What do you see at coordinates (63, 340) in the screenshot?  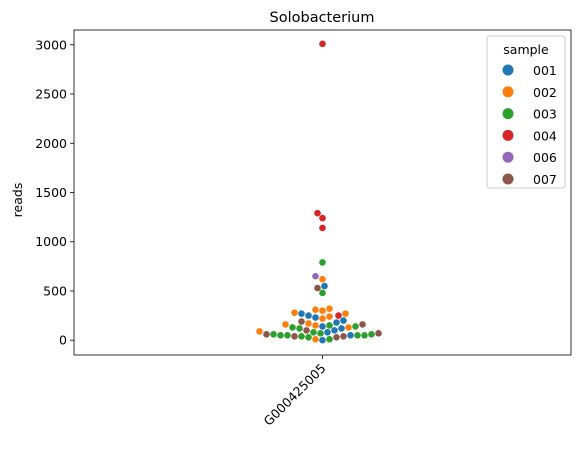 I see `y-tick-label: 0` at bounding box center [63, 340].